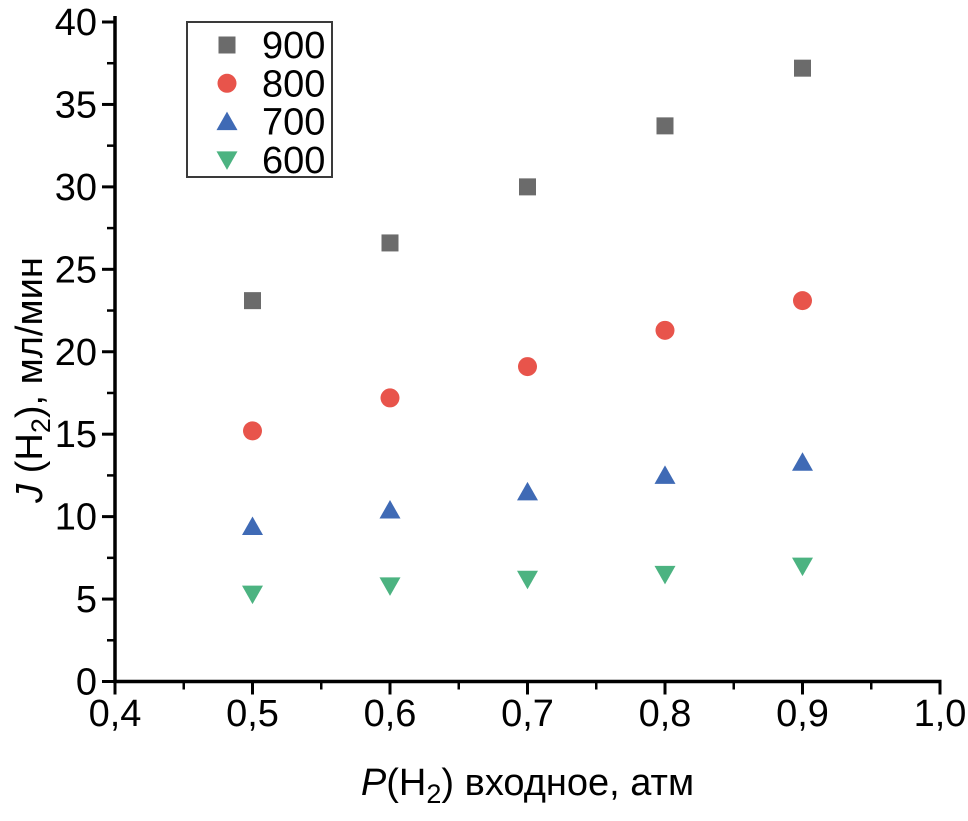  Describe the element at coordinates (293, 46) in the screenshot. I see `legend-label-900: 900` at that location.